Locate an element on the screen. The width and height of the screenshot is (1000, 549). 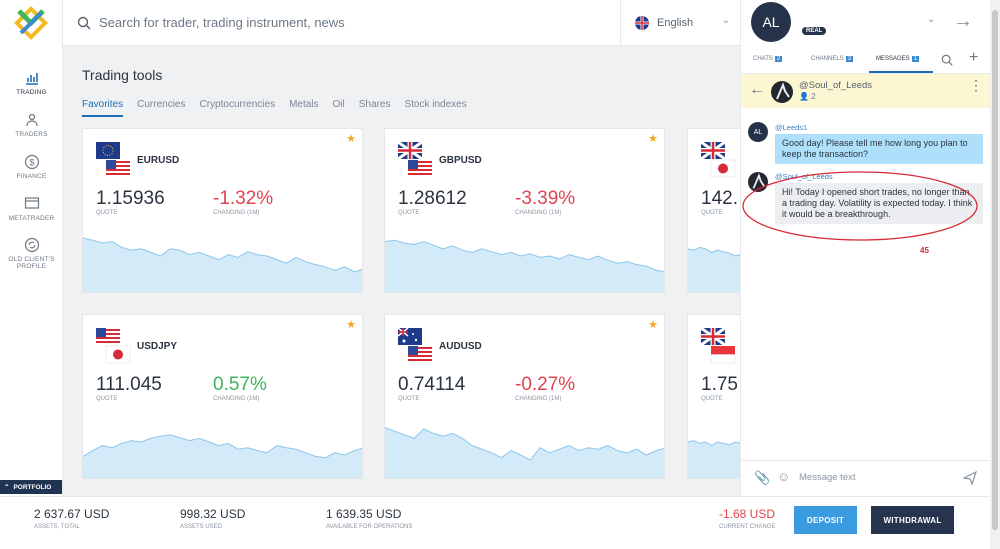
app-logo is located at coordinates (31, 23).